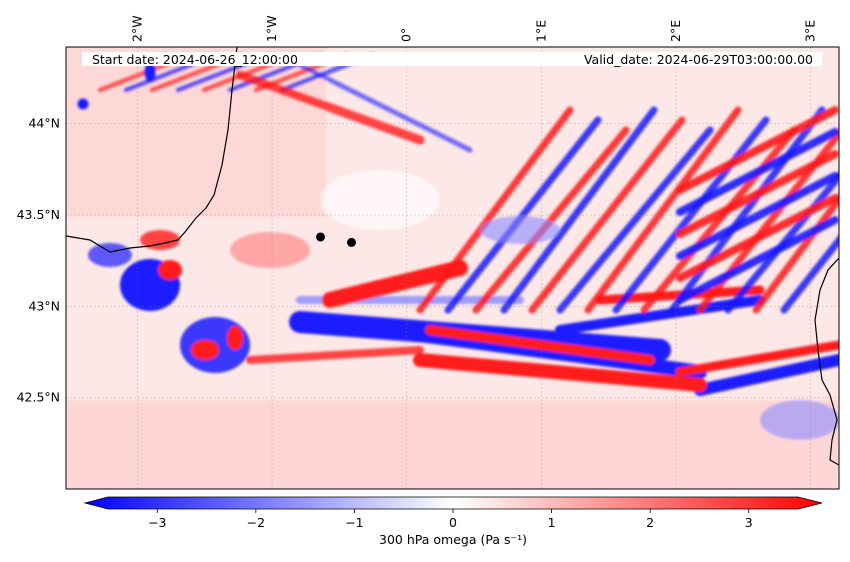 The width and height of the screenshot is (850, 562). I want to click on lon-tick-label: 2°E, so click(675, 31).